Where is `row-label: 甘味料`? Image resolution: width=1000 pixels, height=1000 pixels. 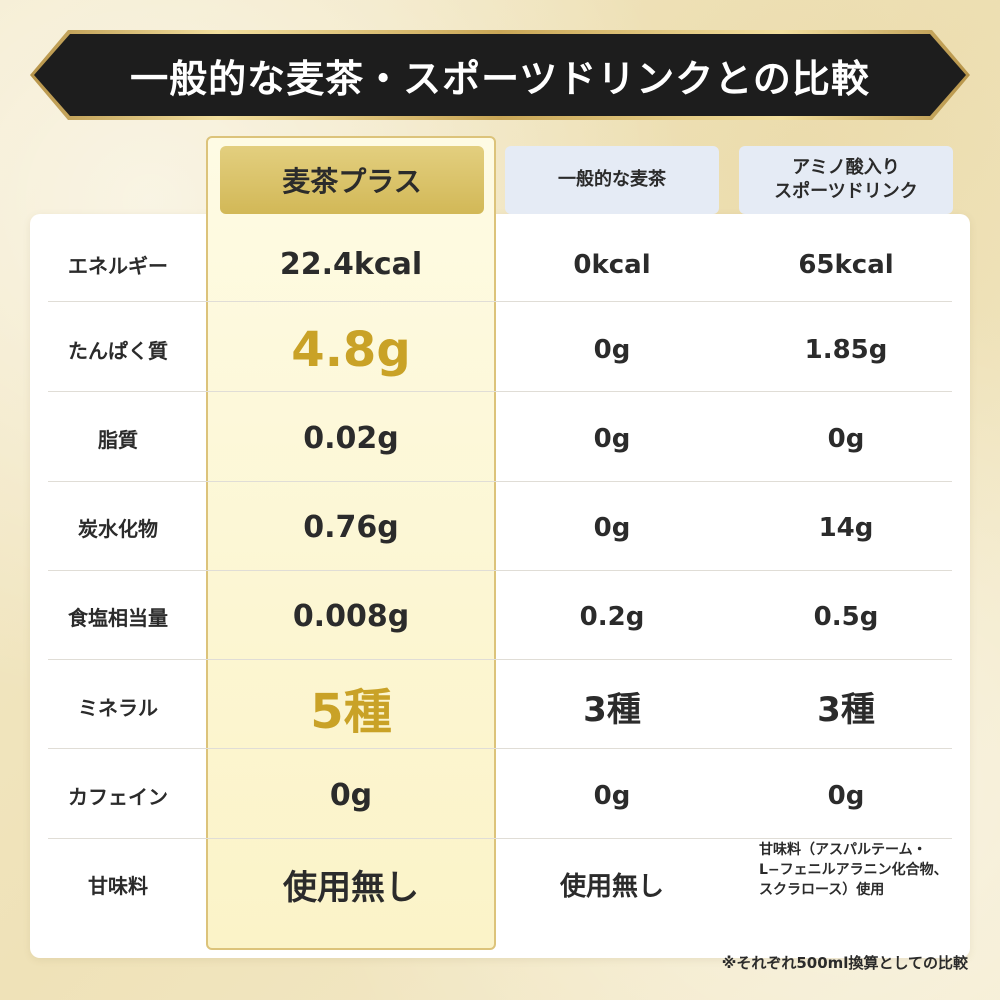 row-label: 甘味料 is located at coordinates (118, 886).